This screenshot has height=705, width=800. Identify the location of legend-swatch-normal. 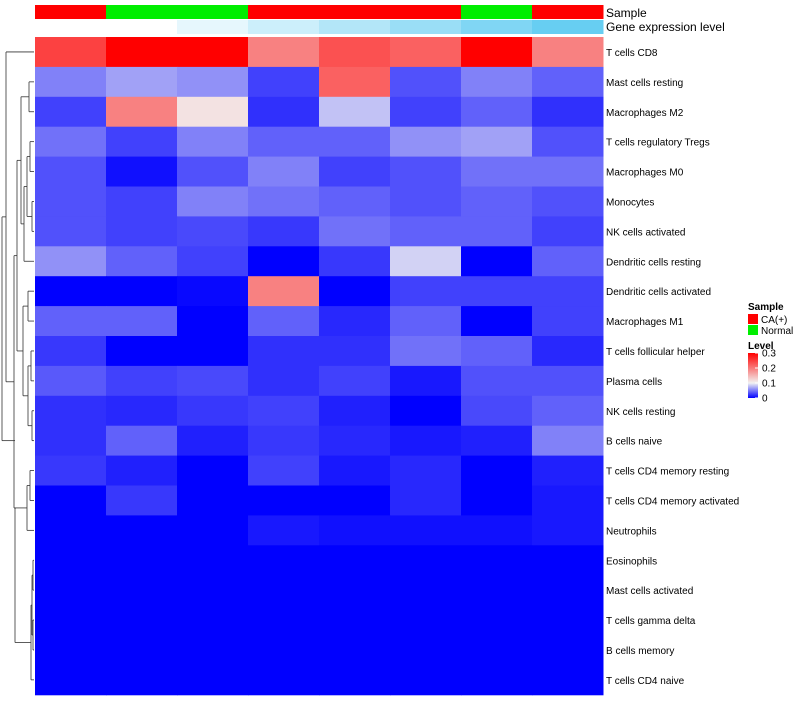
(753, 330).